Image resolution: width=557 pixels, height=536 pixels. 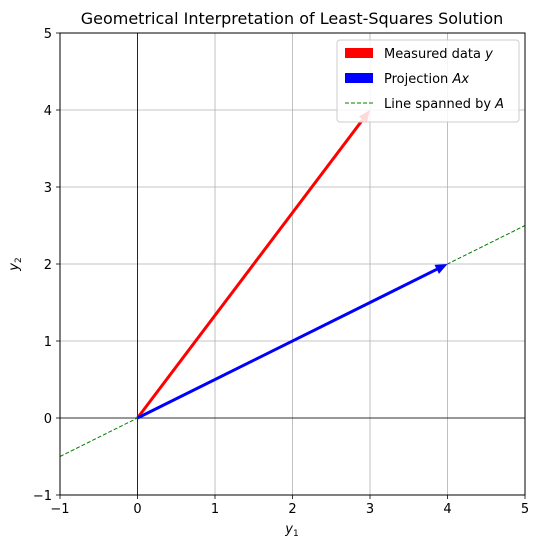 I want to click on x-tick-label-0: −1, so click(x=59, y=509).